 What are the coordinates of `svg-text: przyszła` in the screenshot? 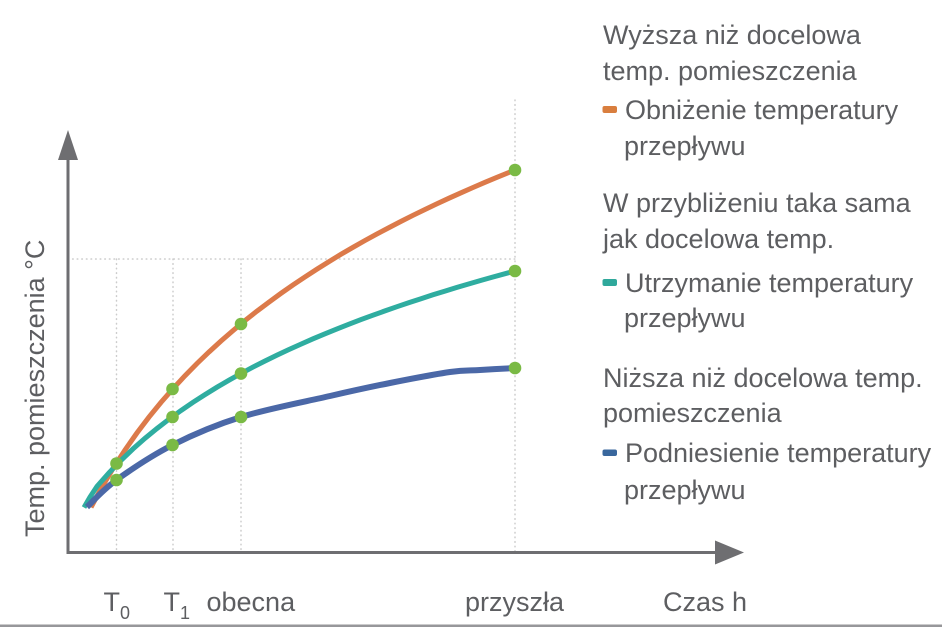 It's located at (515, 602).